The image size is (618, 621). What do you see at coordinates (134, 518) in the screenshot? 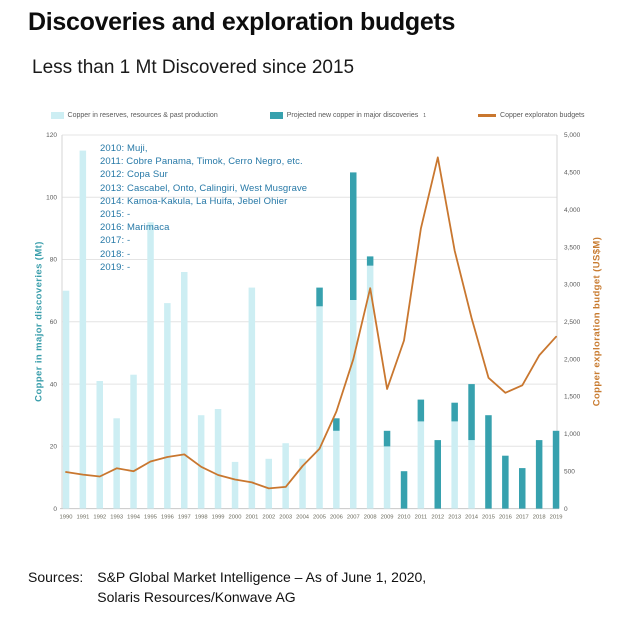
I see `year-label: 1994` at bounding box center [134, 518].